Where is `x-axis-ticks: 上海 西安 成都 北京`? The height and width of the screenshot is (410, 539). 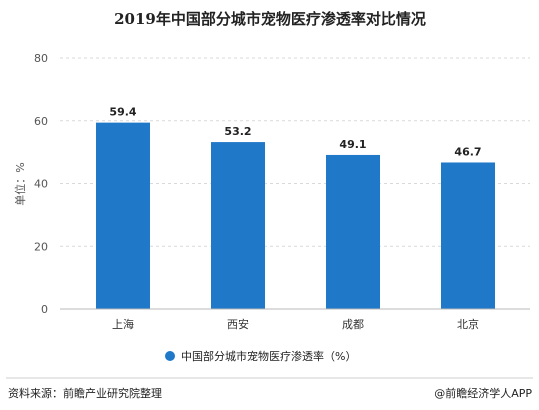
x-axis-ticks: 上海 西安 成都 北京 is located at coordinates (295, 324).